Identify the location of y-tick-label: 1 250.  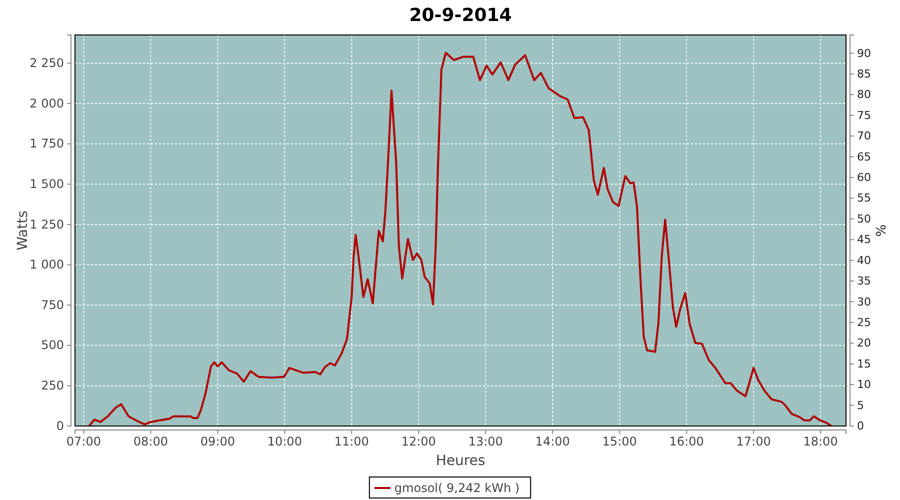
(47, 224).